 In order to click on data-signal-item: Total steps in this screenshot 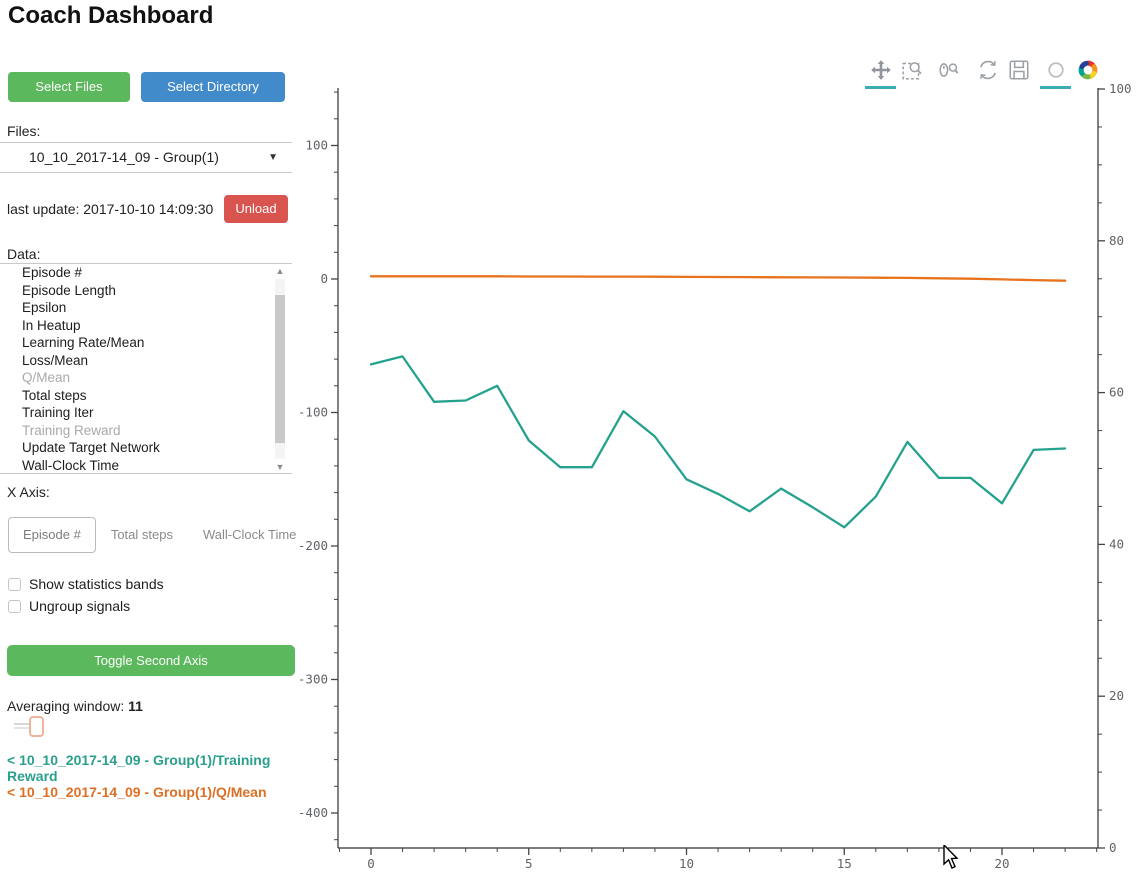, I will do `click(54, 395)`.